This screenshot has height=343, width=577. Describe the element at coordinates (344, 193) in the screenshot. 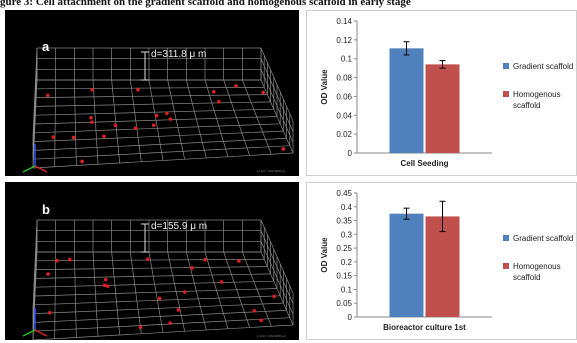

I see `y-tick-label: 0.45` at that location.